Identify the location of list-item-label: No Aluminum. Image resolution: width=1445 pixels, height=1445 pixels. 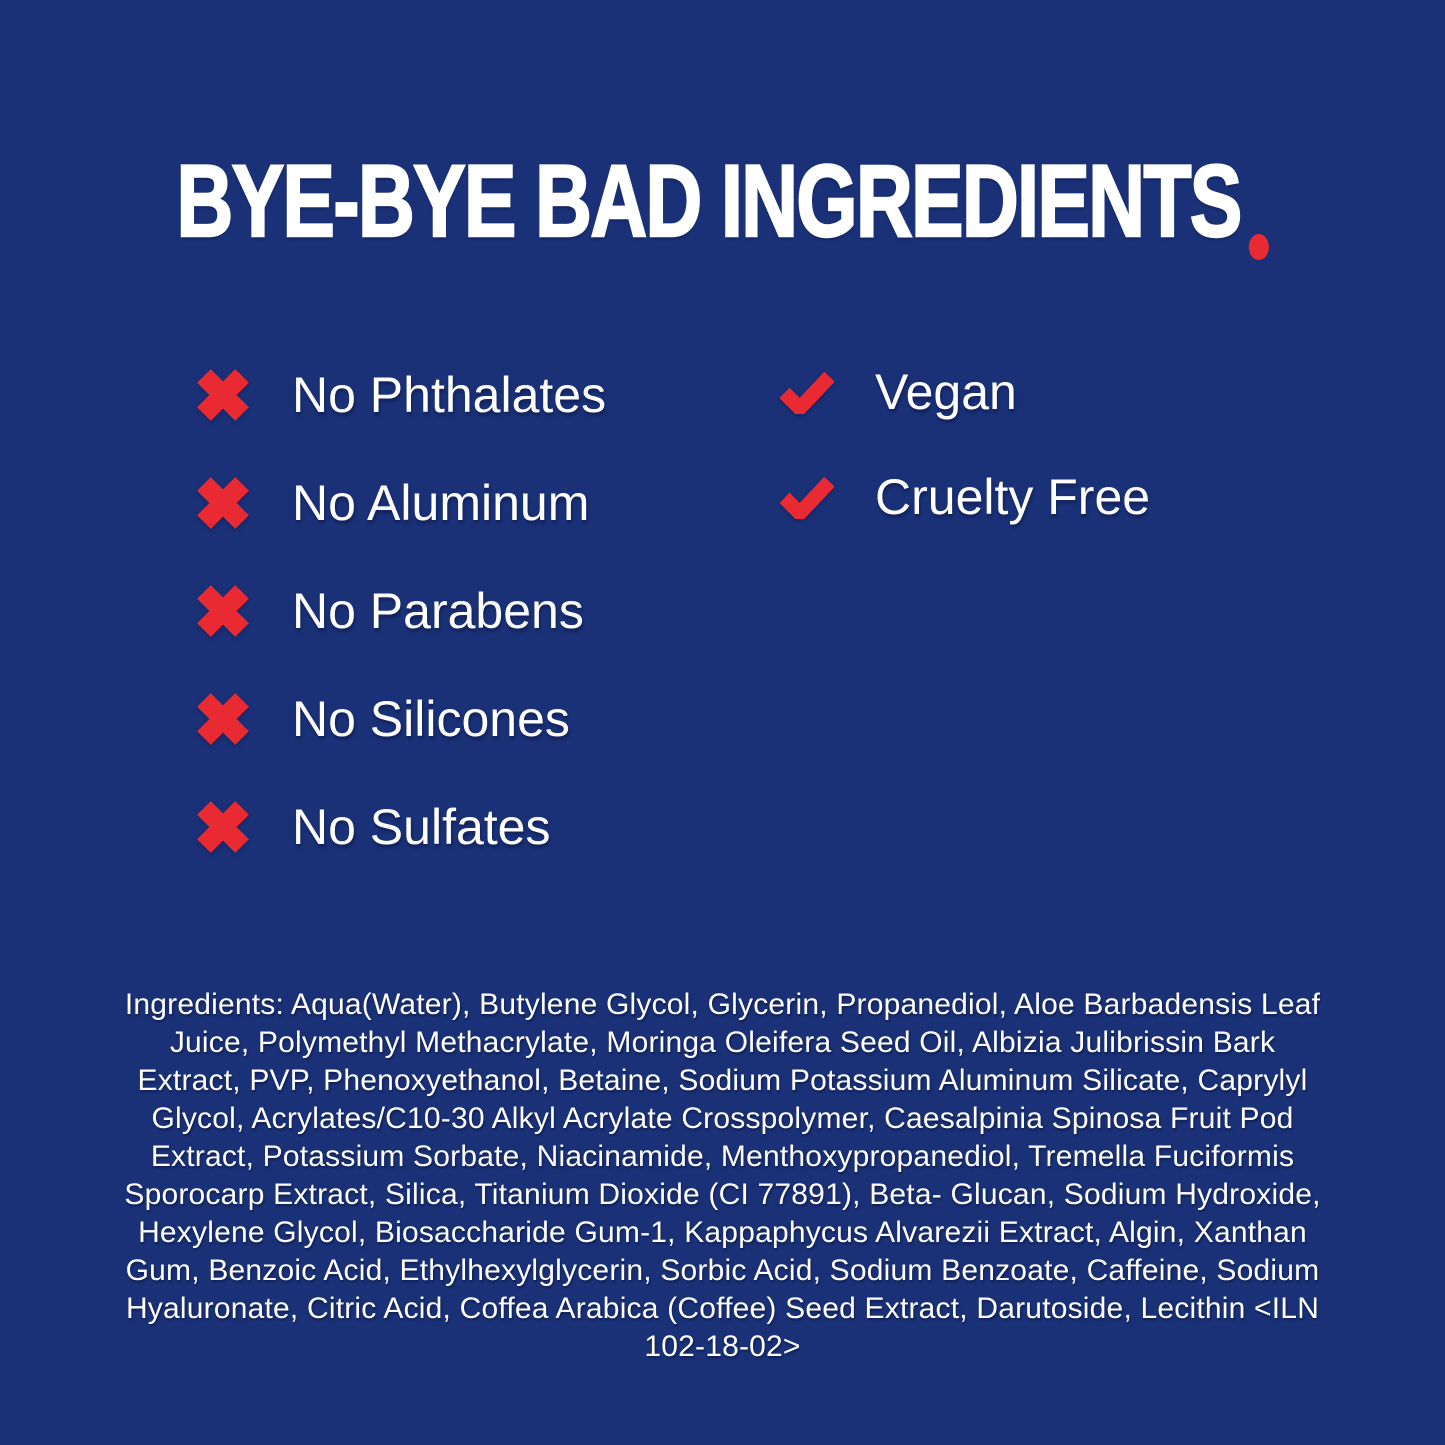
(441, 503).